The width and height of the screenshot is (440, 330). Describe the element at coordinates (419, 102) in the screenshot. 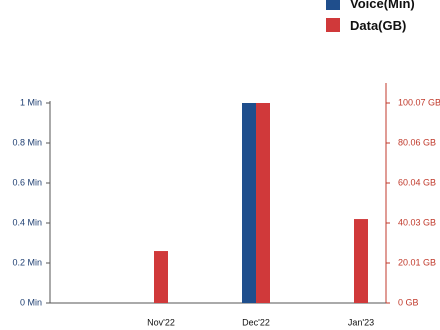

I see `right-tick-label: 100.07 GB` at that location.